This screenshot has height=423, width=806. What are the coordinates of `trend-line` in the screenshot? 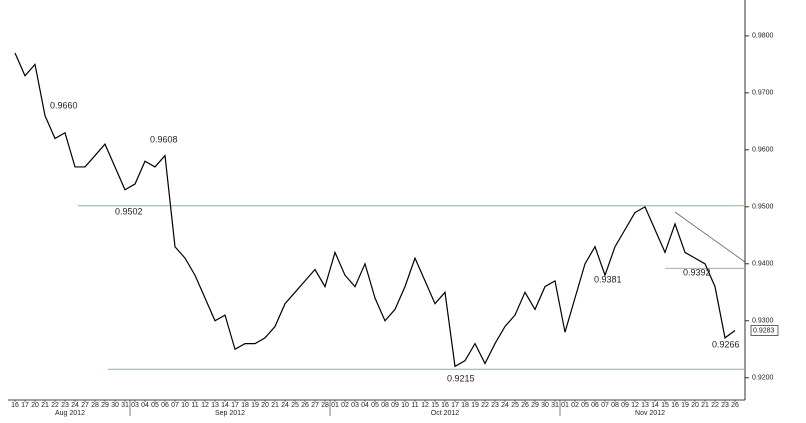 It's located at (710, 237).